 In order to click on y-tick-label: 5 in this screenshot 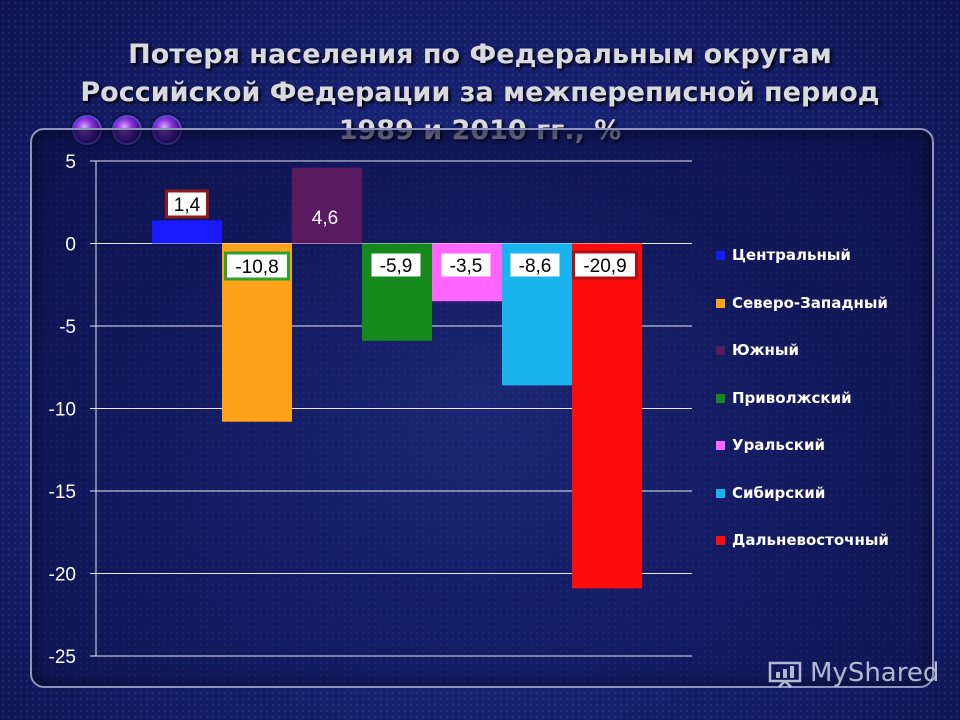, I will do `click(70, 162)`.